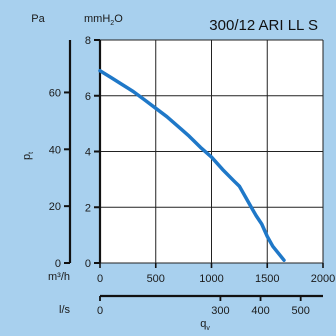 The width and height of the screenshot is (336, 336). Describe the element at coordinates (208, 328) in the screenshot. I see `x-axis-label-sub: v` at that location.